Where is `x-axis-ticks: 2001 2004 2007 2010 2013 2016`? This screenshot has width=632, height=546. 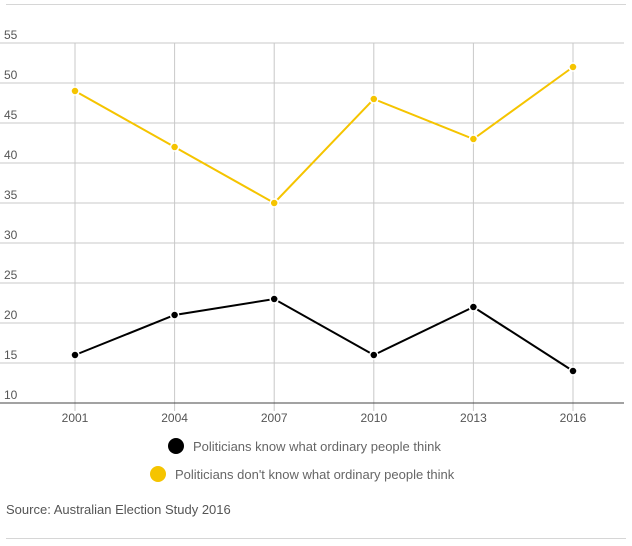
x-axis-ticks: 2001 2004 2007 2010 2013 2016 is located at coordinates (324, 418).